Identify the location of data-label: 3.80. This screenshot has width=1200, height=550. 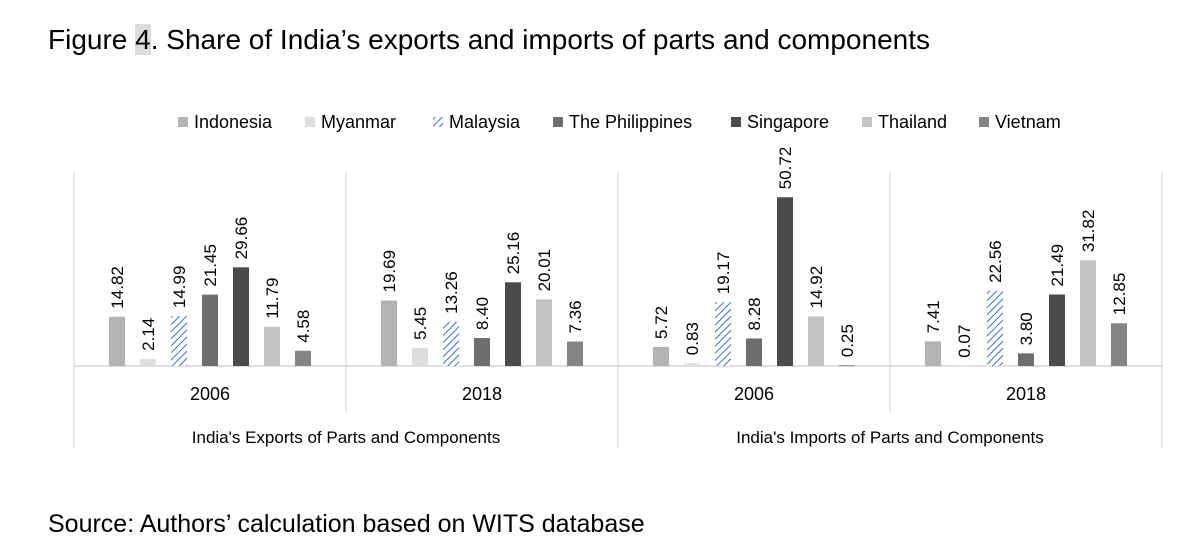
(1026, 328).